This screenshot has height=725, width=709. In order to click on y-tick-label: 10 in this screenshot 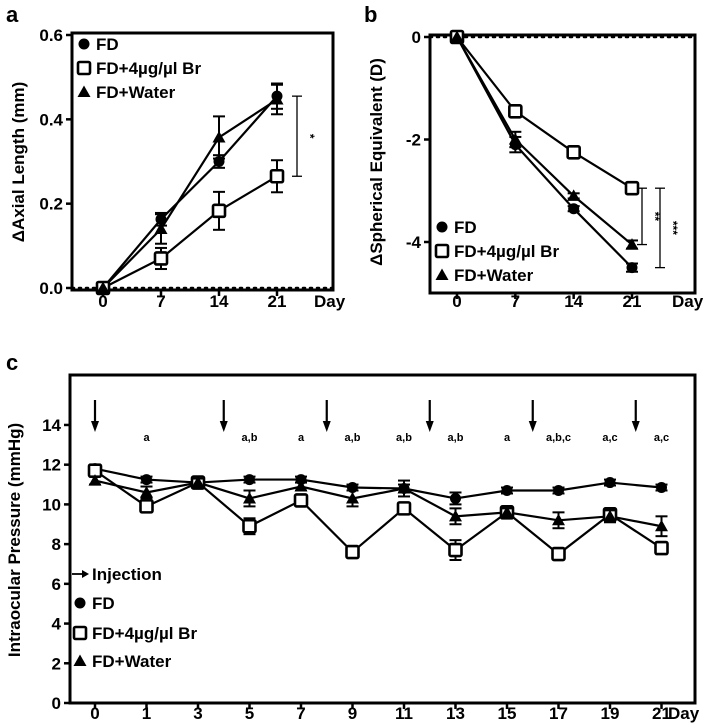, I will do `click(51, 504)`.